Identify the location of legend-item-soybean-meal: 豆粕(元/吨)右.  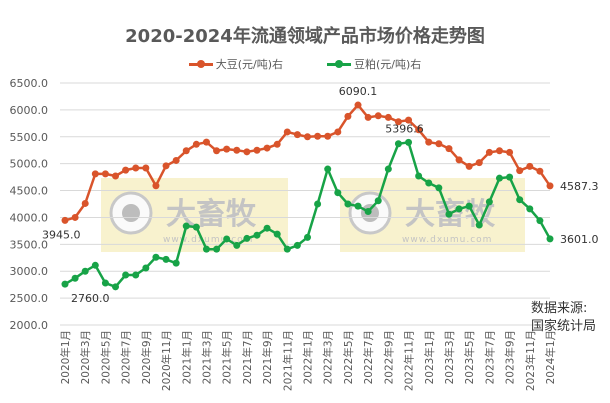
(374, 64).